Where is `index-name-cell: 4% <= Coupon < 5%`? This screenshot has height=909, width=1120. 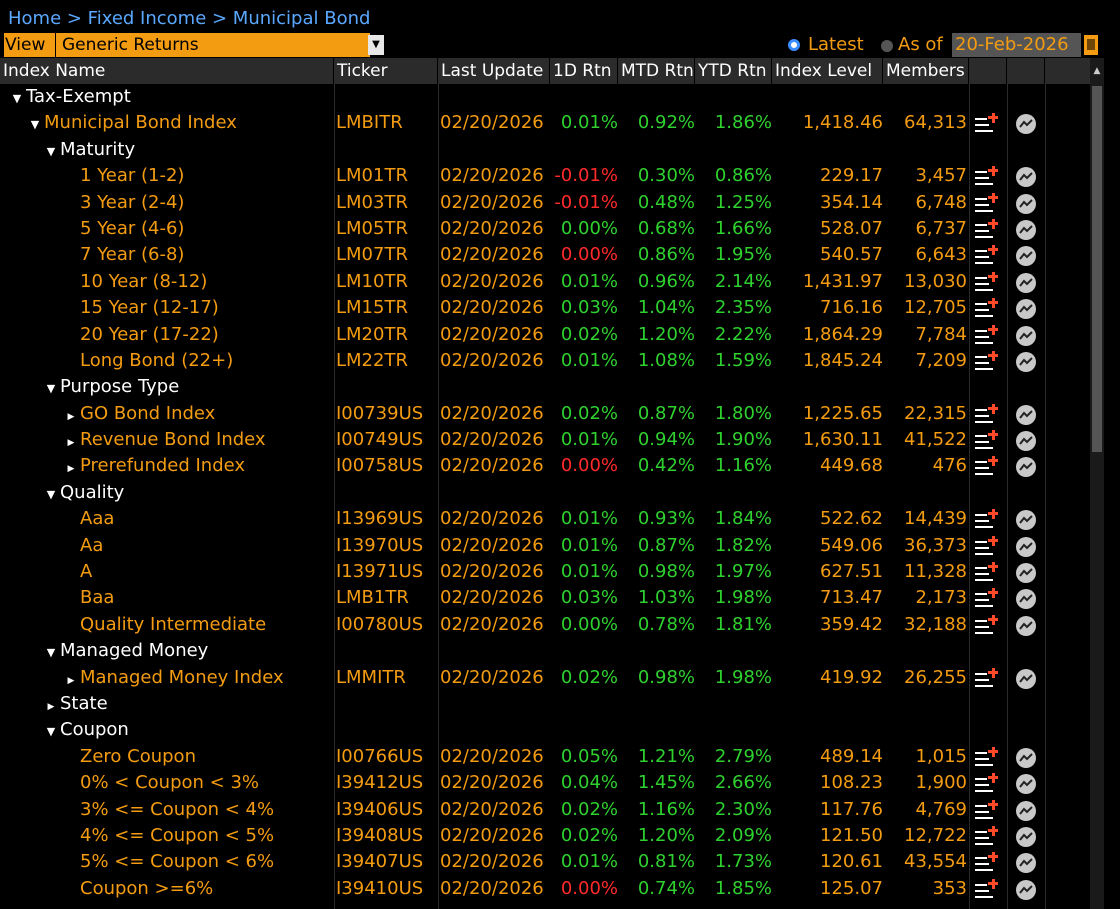
index-name-cell: 4% <= Coupon < 5% is located at coordinates (168, 836).